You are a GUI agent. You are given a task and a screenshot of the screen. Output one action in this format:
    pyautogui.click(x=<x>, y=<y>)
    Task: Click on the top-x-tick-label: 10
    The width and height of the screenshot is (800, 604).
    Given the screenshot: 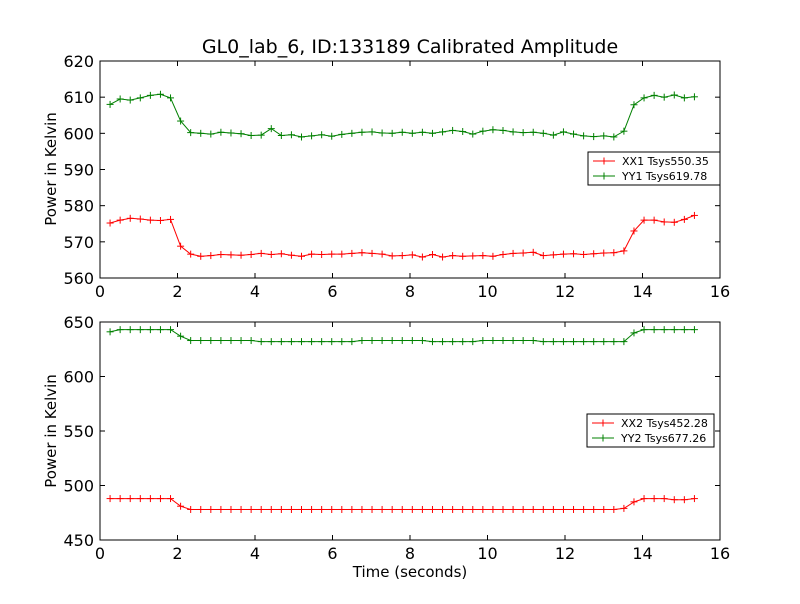 What is the action you would take?
    pyautogui.click(x=487, y=291)
    